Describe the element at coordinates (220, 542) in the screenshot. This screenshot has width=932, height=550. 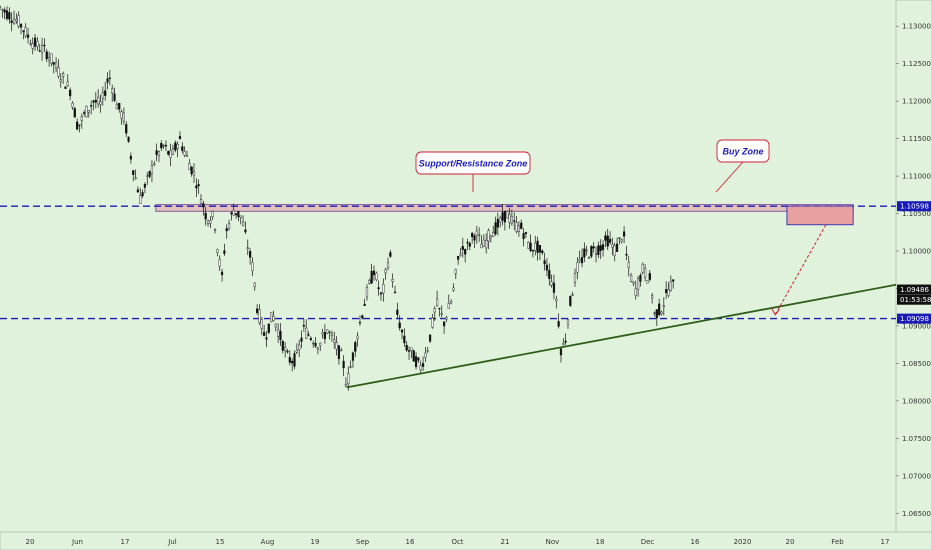
I see `x-tick-label: 15` at that location.